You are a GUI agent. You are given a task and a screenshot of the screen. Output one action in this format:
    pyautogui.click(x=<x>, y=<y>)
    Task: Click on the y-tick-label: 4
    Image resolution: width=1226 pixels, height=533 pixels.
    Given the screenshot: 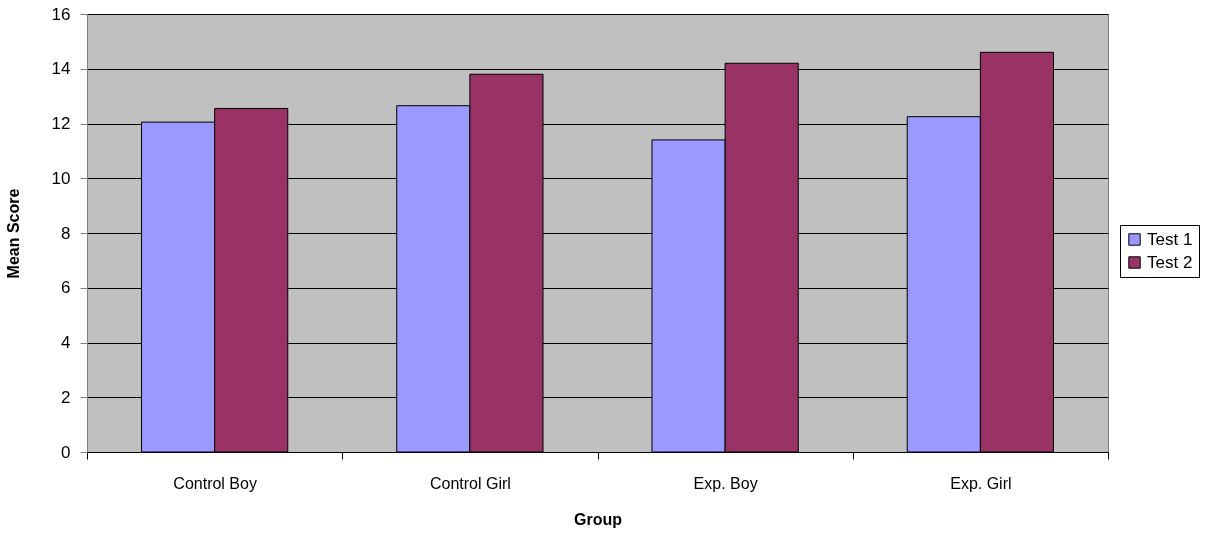 What is the action you would take?
    pyautogui.click(x=66, y=342)
    